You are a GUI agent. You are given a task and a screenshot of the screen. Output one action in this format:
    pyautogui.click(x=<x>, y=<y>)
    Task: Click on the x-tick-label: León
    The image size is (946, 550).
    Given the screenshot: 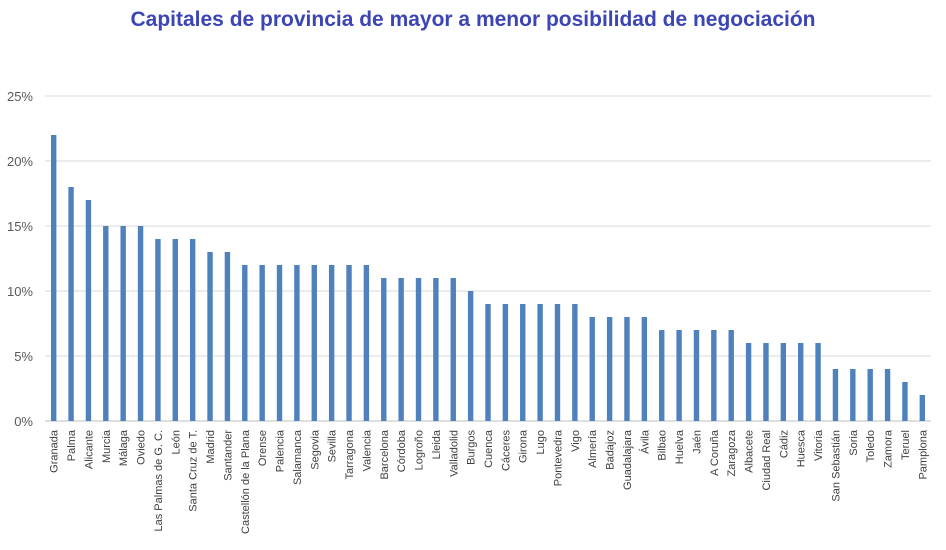 What is the action you would take?
    pyautogui.click(x=176, y=442)
    